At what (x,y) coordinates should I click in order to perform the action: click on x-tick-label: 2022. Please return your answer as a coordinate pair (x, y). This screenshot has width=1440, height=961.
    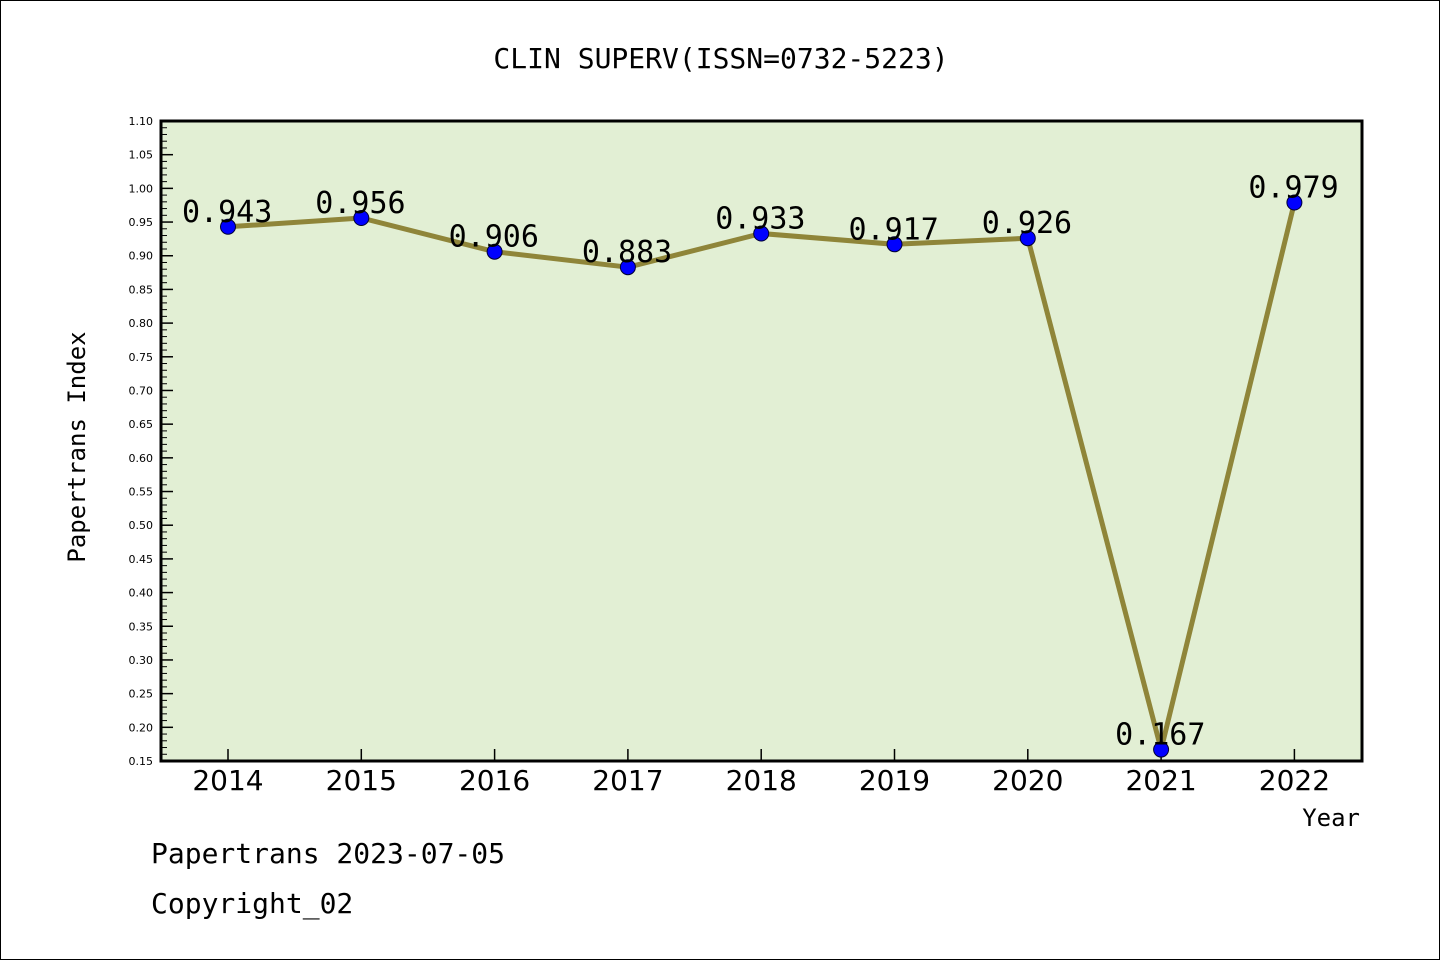
    Looking at the image, I should click on (1294, 780).